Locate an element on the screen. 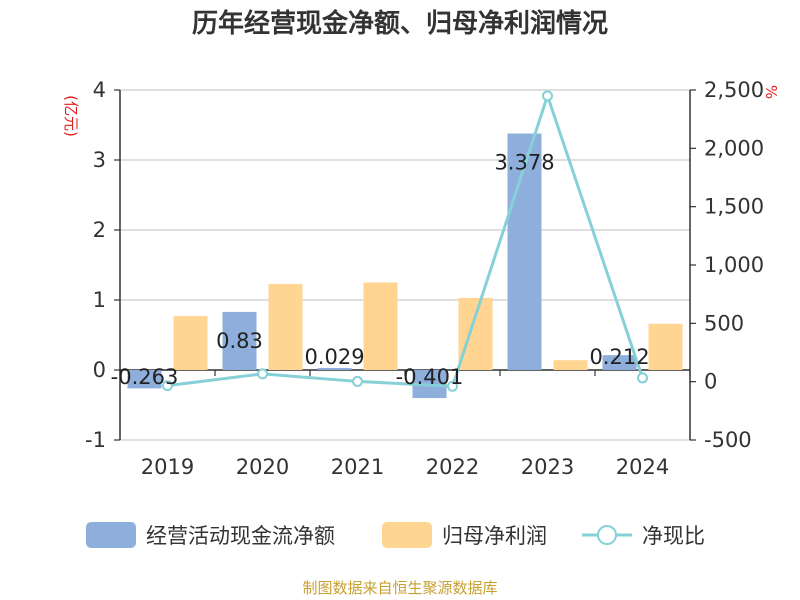 The height and width of the screenshot is (600, 800). source-note: 制图数据来自恒生聚源数据库 is located at coordinates (399, 588).